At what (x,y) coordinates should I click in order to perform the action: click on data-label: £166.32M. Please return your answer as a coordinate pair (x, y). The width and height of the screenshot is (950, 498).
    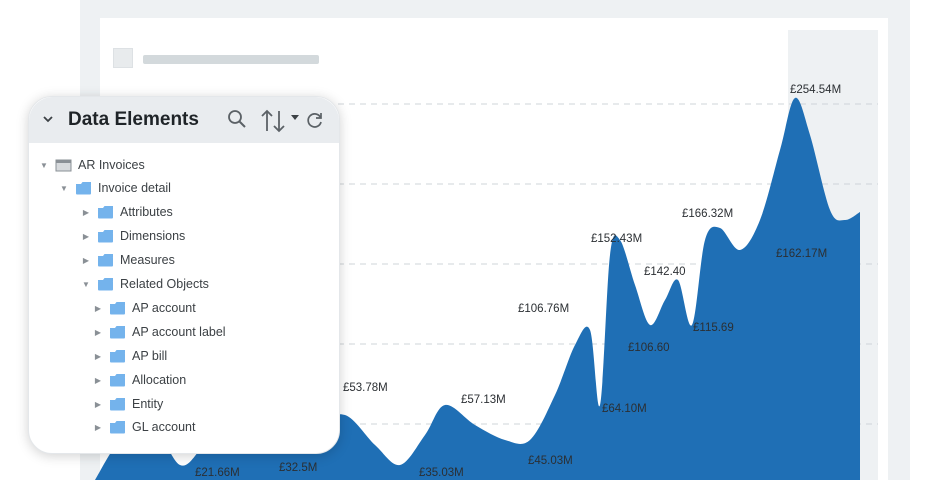
    Looking at the image, I should click on (707, 214).